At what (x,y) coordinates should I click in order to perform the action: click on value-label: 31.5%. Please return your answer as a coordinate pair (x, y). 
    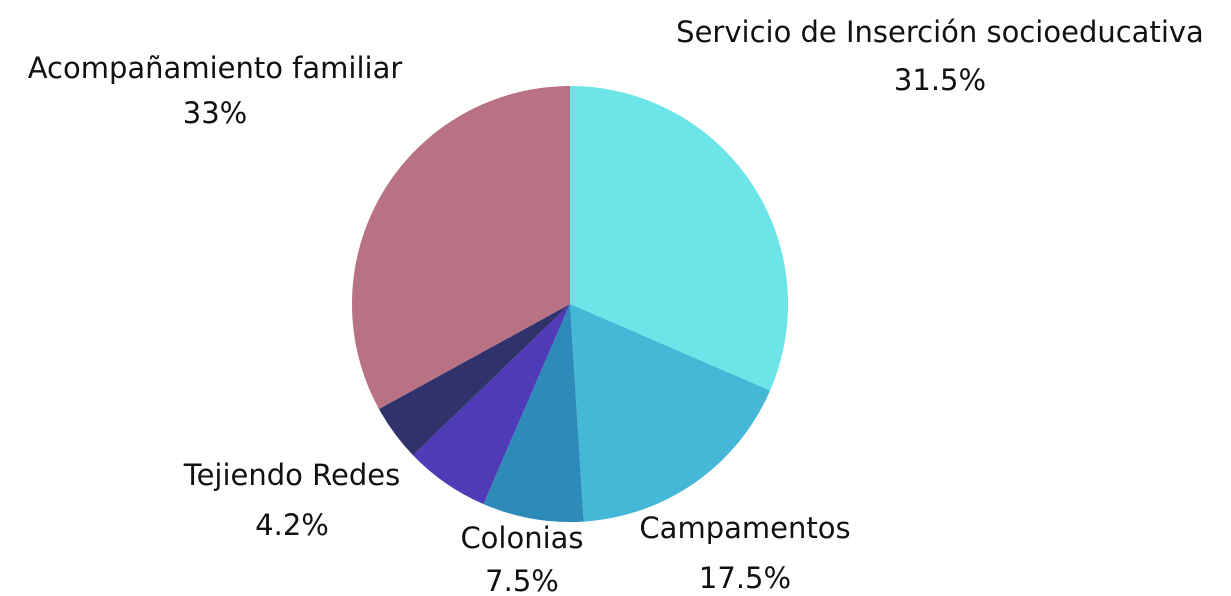
    Looking at the image, I should click on (940, 80).